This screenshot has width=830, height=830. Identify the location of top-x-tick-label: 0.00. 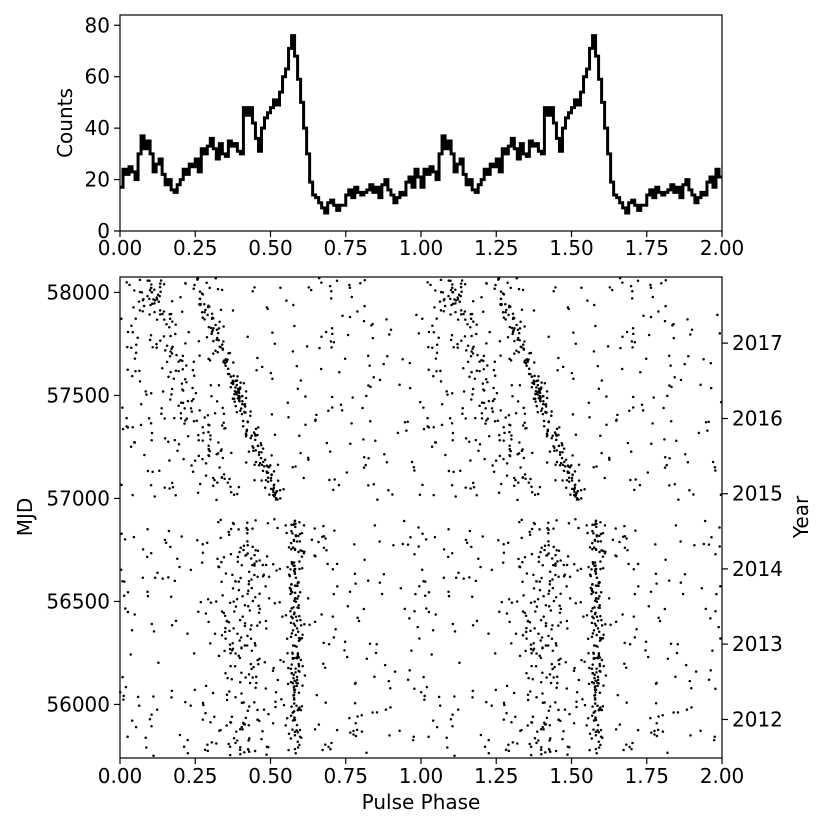
(120, 248).